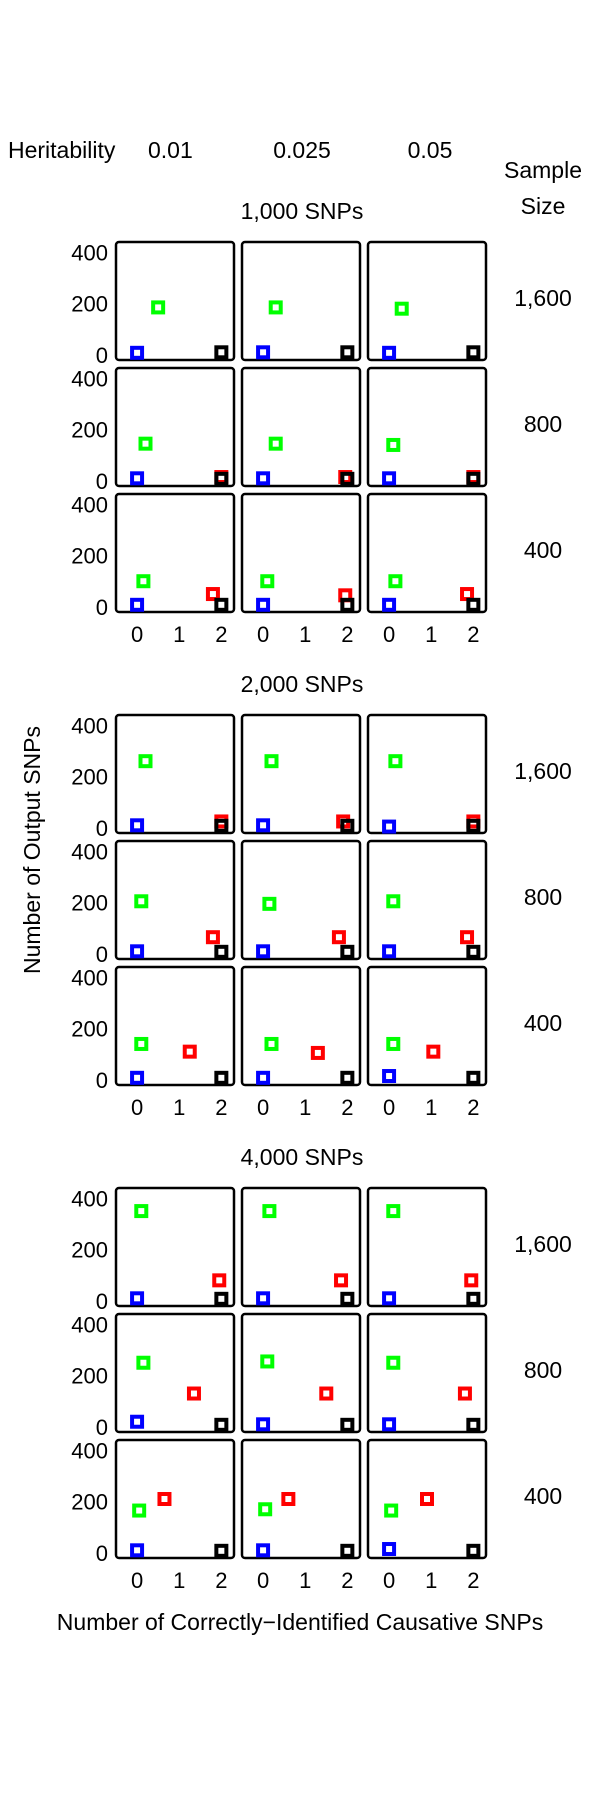  I want to click on heritability-value-1: 0.01, so click(170, 150).